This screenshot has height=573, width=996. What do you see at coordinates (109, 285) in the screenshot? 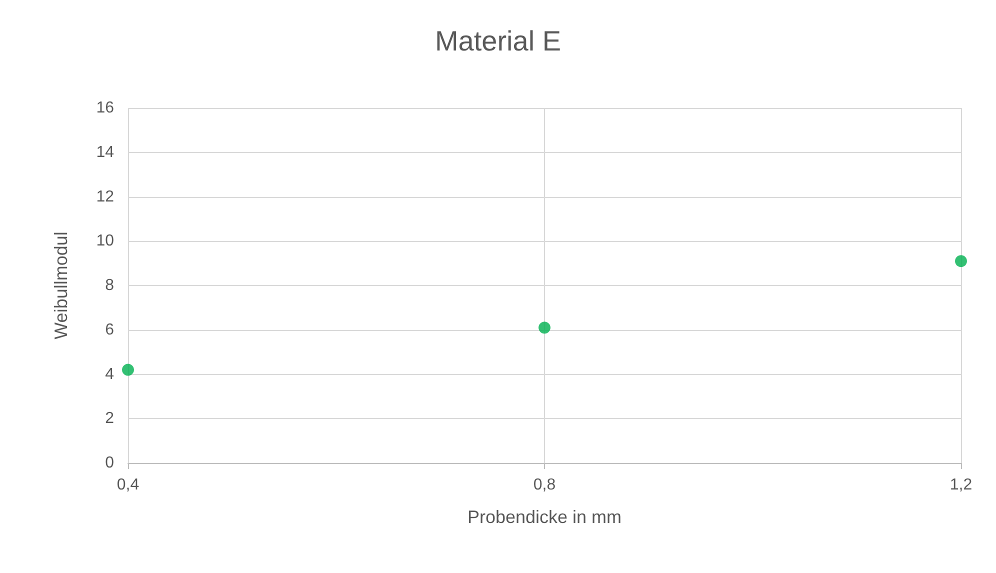
I see `y-tick-label: 8` at bounding box center [109, 285].